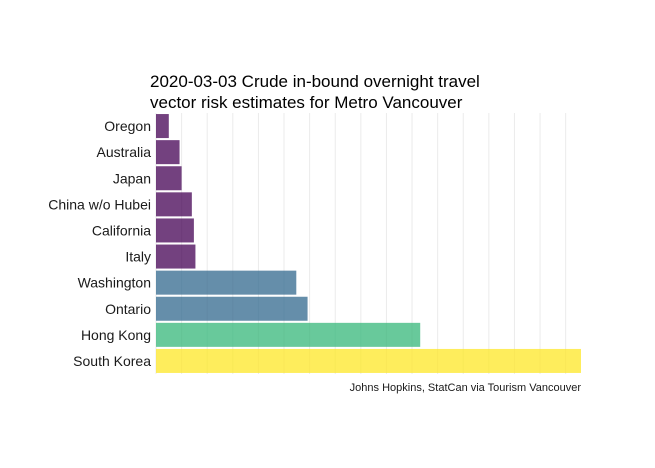 The image size is (655, 468). I want to click on bar-oregon, so click(162, 126).